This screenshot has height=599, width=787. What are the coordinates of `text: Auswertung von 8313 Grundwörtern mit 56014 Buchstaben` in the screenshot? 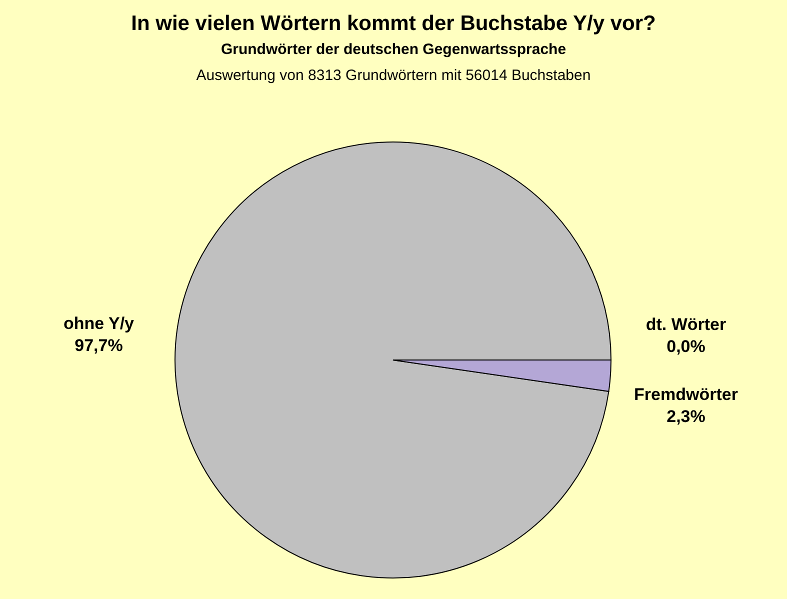 It's located at (393, 75).